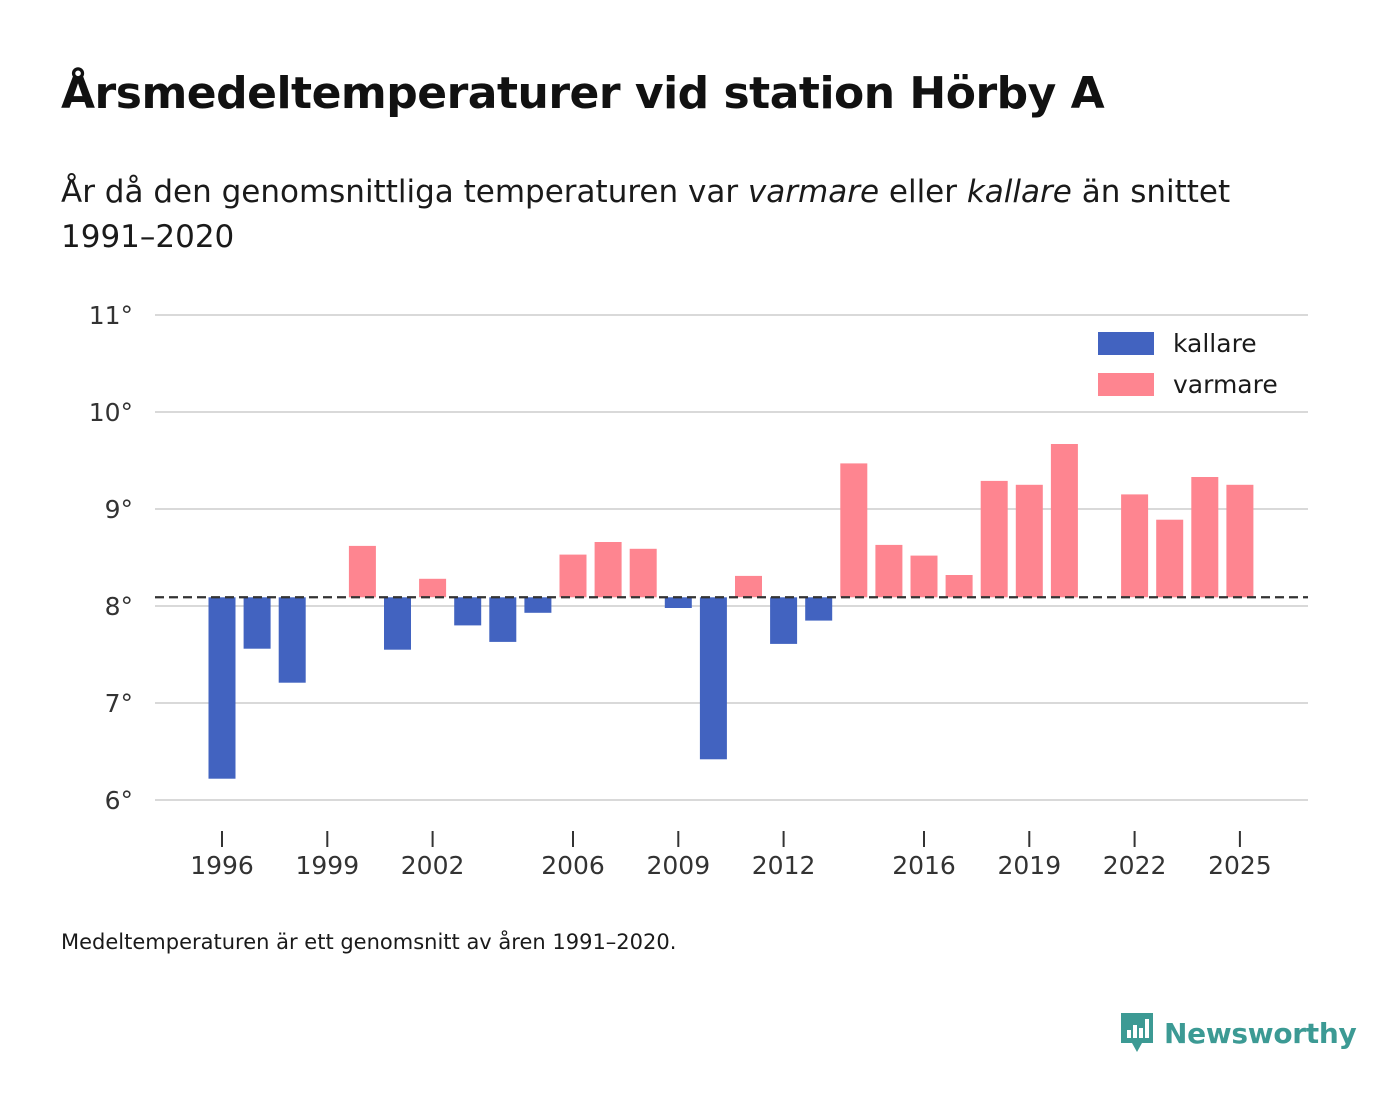 The width and height of the screenshot is (1400, 1116). What do you see at coordinates (222, 865) in the screenshot?
I see `x-tick-label: 1996` at bounding box center [222, 865].